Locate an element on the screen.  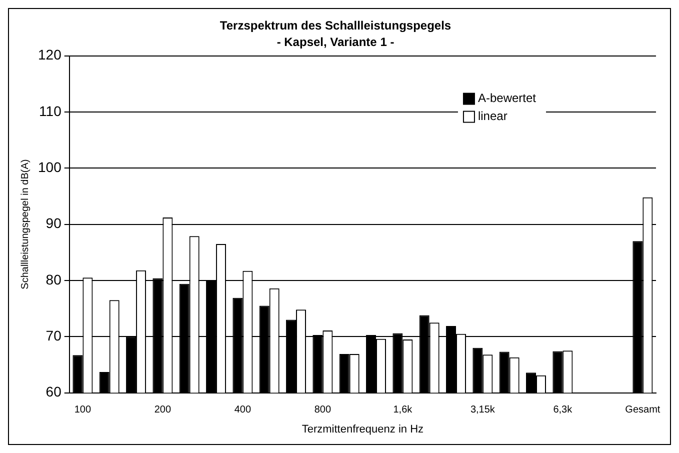
y-tick-label: 90 is located at coordinates (54, 223).